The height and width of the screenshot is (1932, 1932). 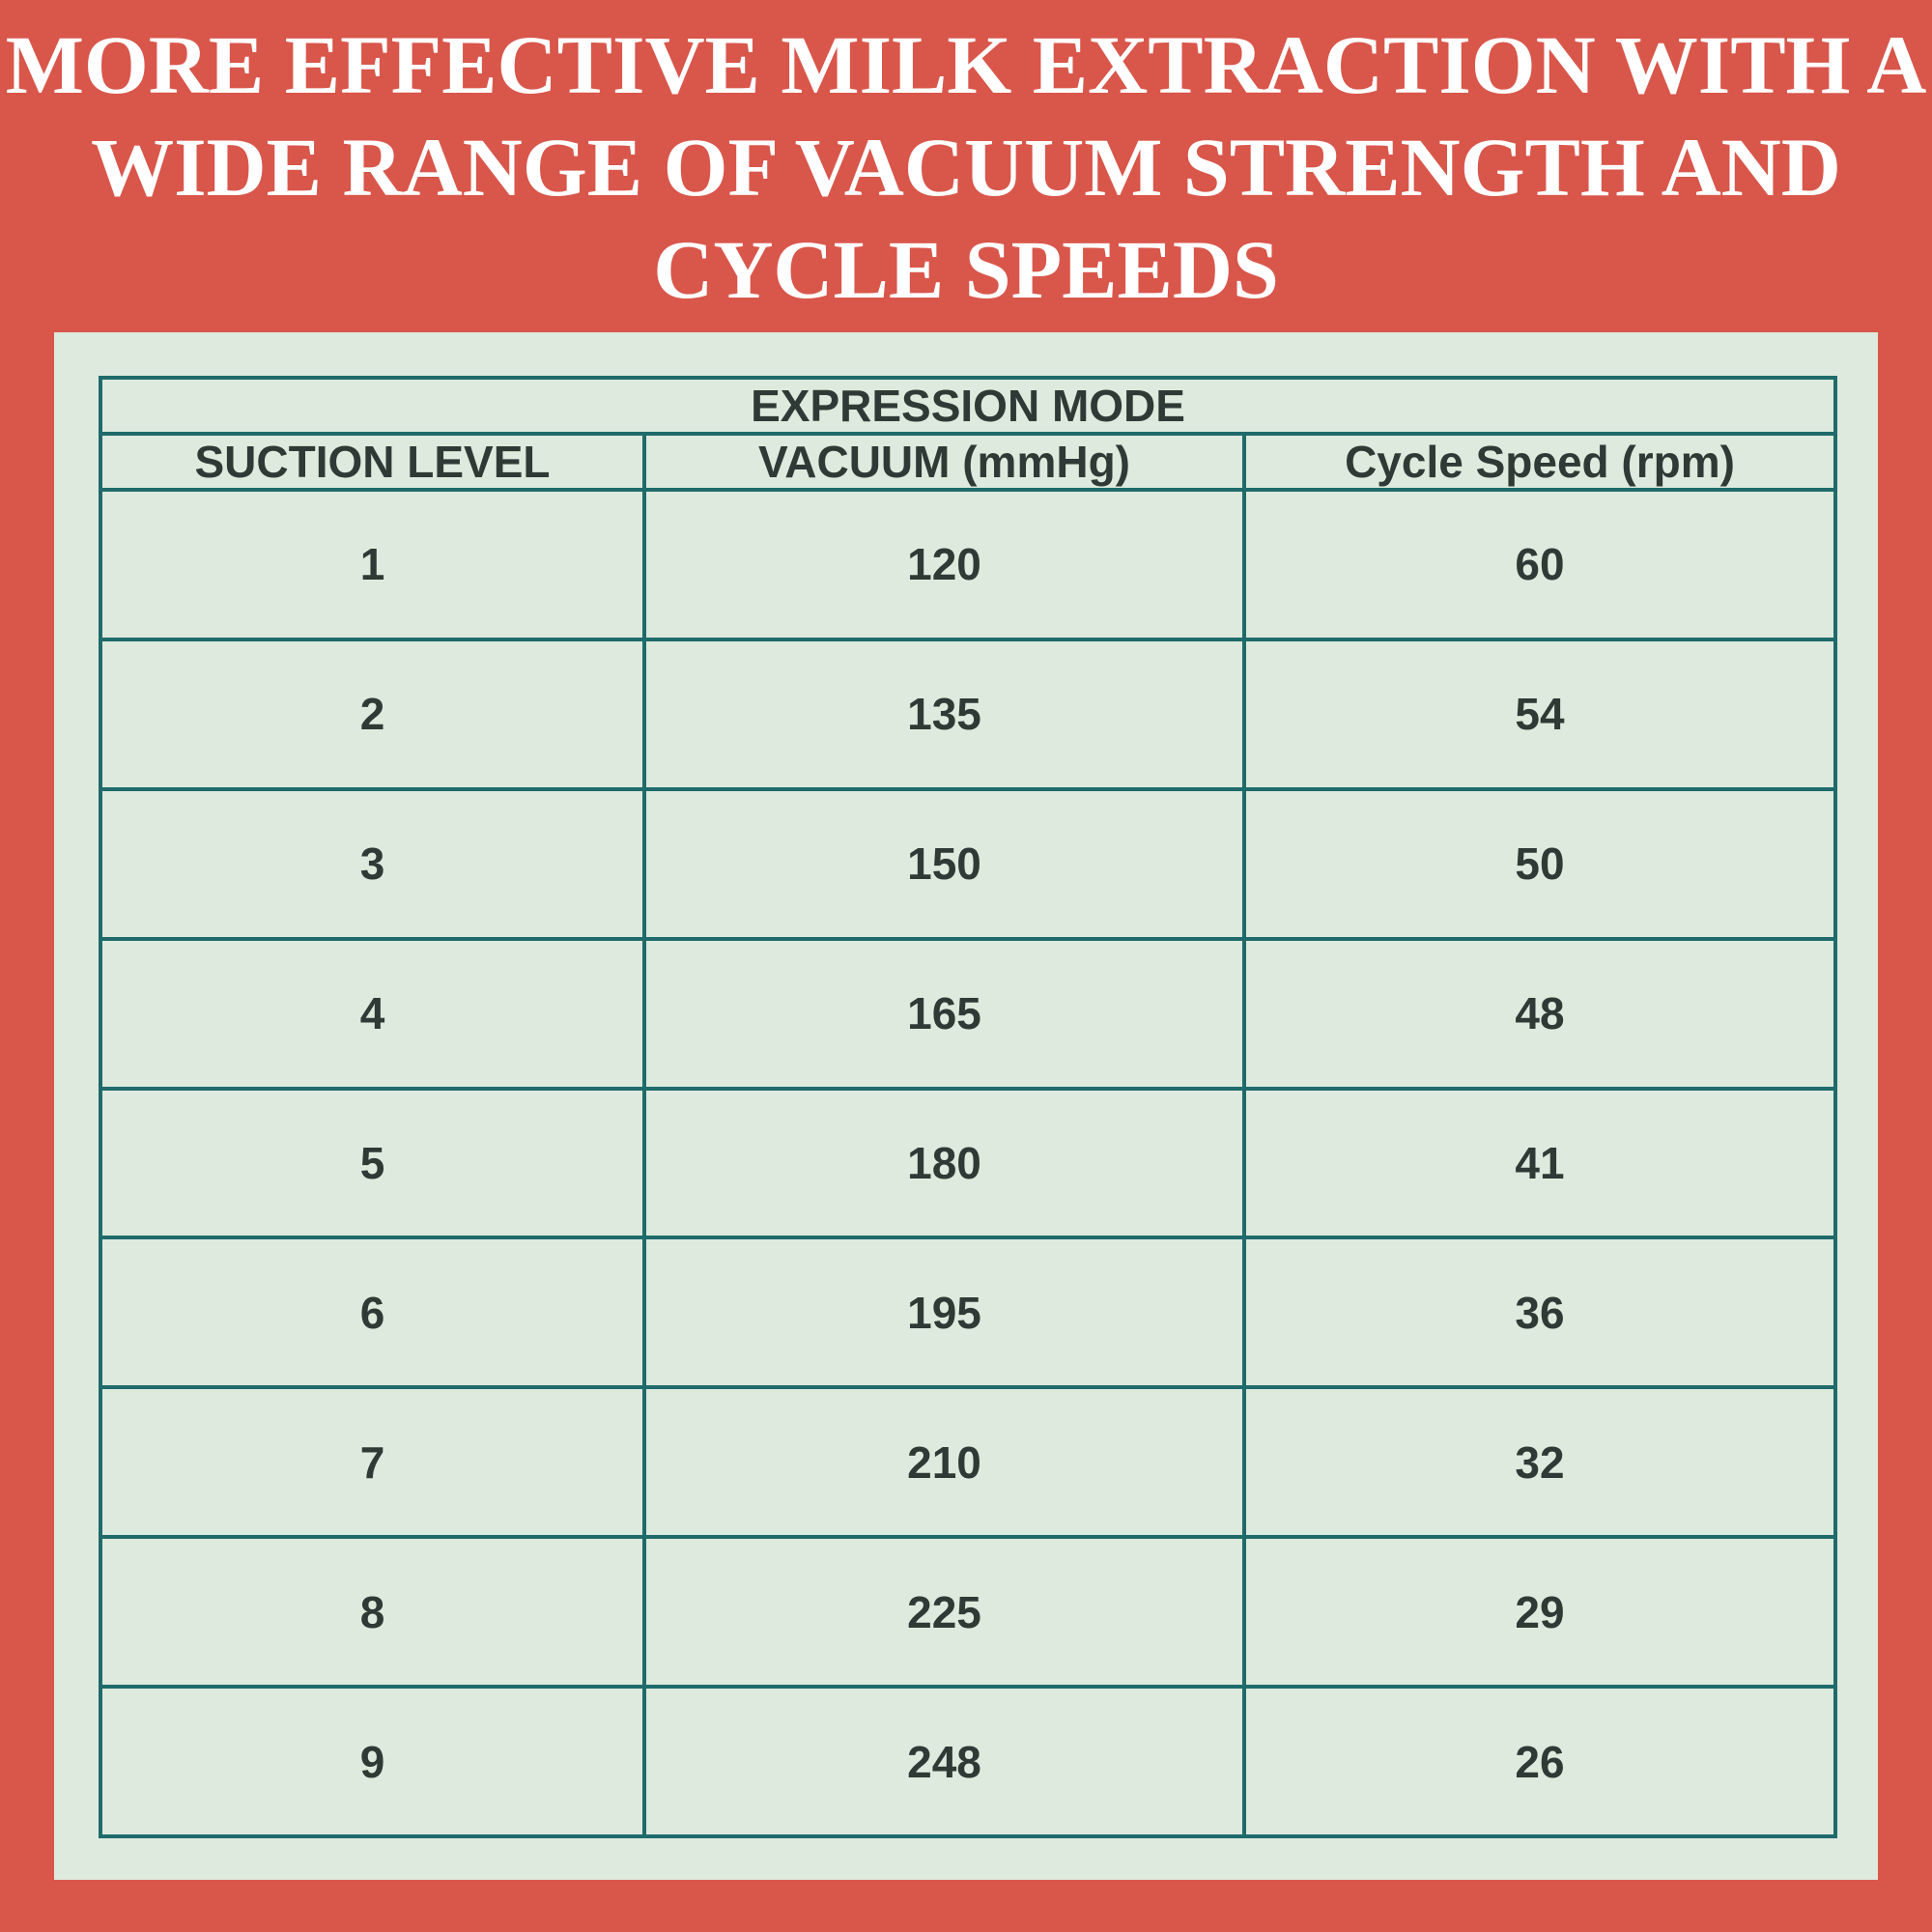 I want to click on table-row: 6 195 36, so click(x=968, y=1313).